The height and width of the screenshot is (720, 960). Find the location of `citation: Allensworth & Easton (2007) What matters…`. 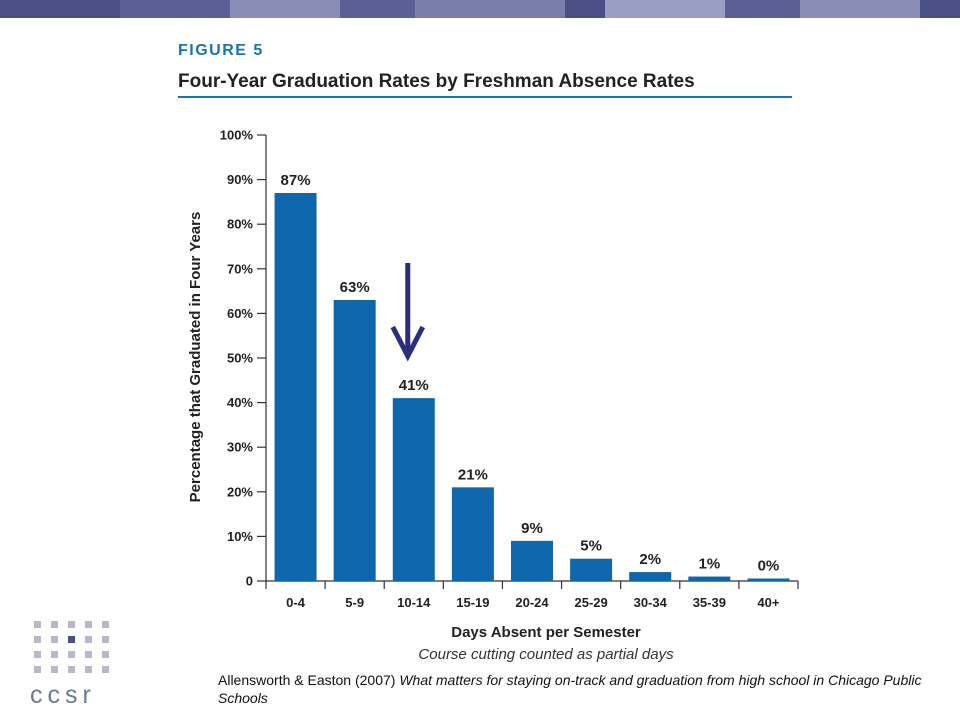

citation: Allensworth & Easton (2007) What matters… is located at coordinates (578, 689).